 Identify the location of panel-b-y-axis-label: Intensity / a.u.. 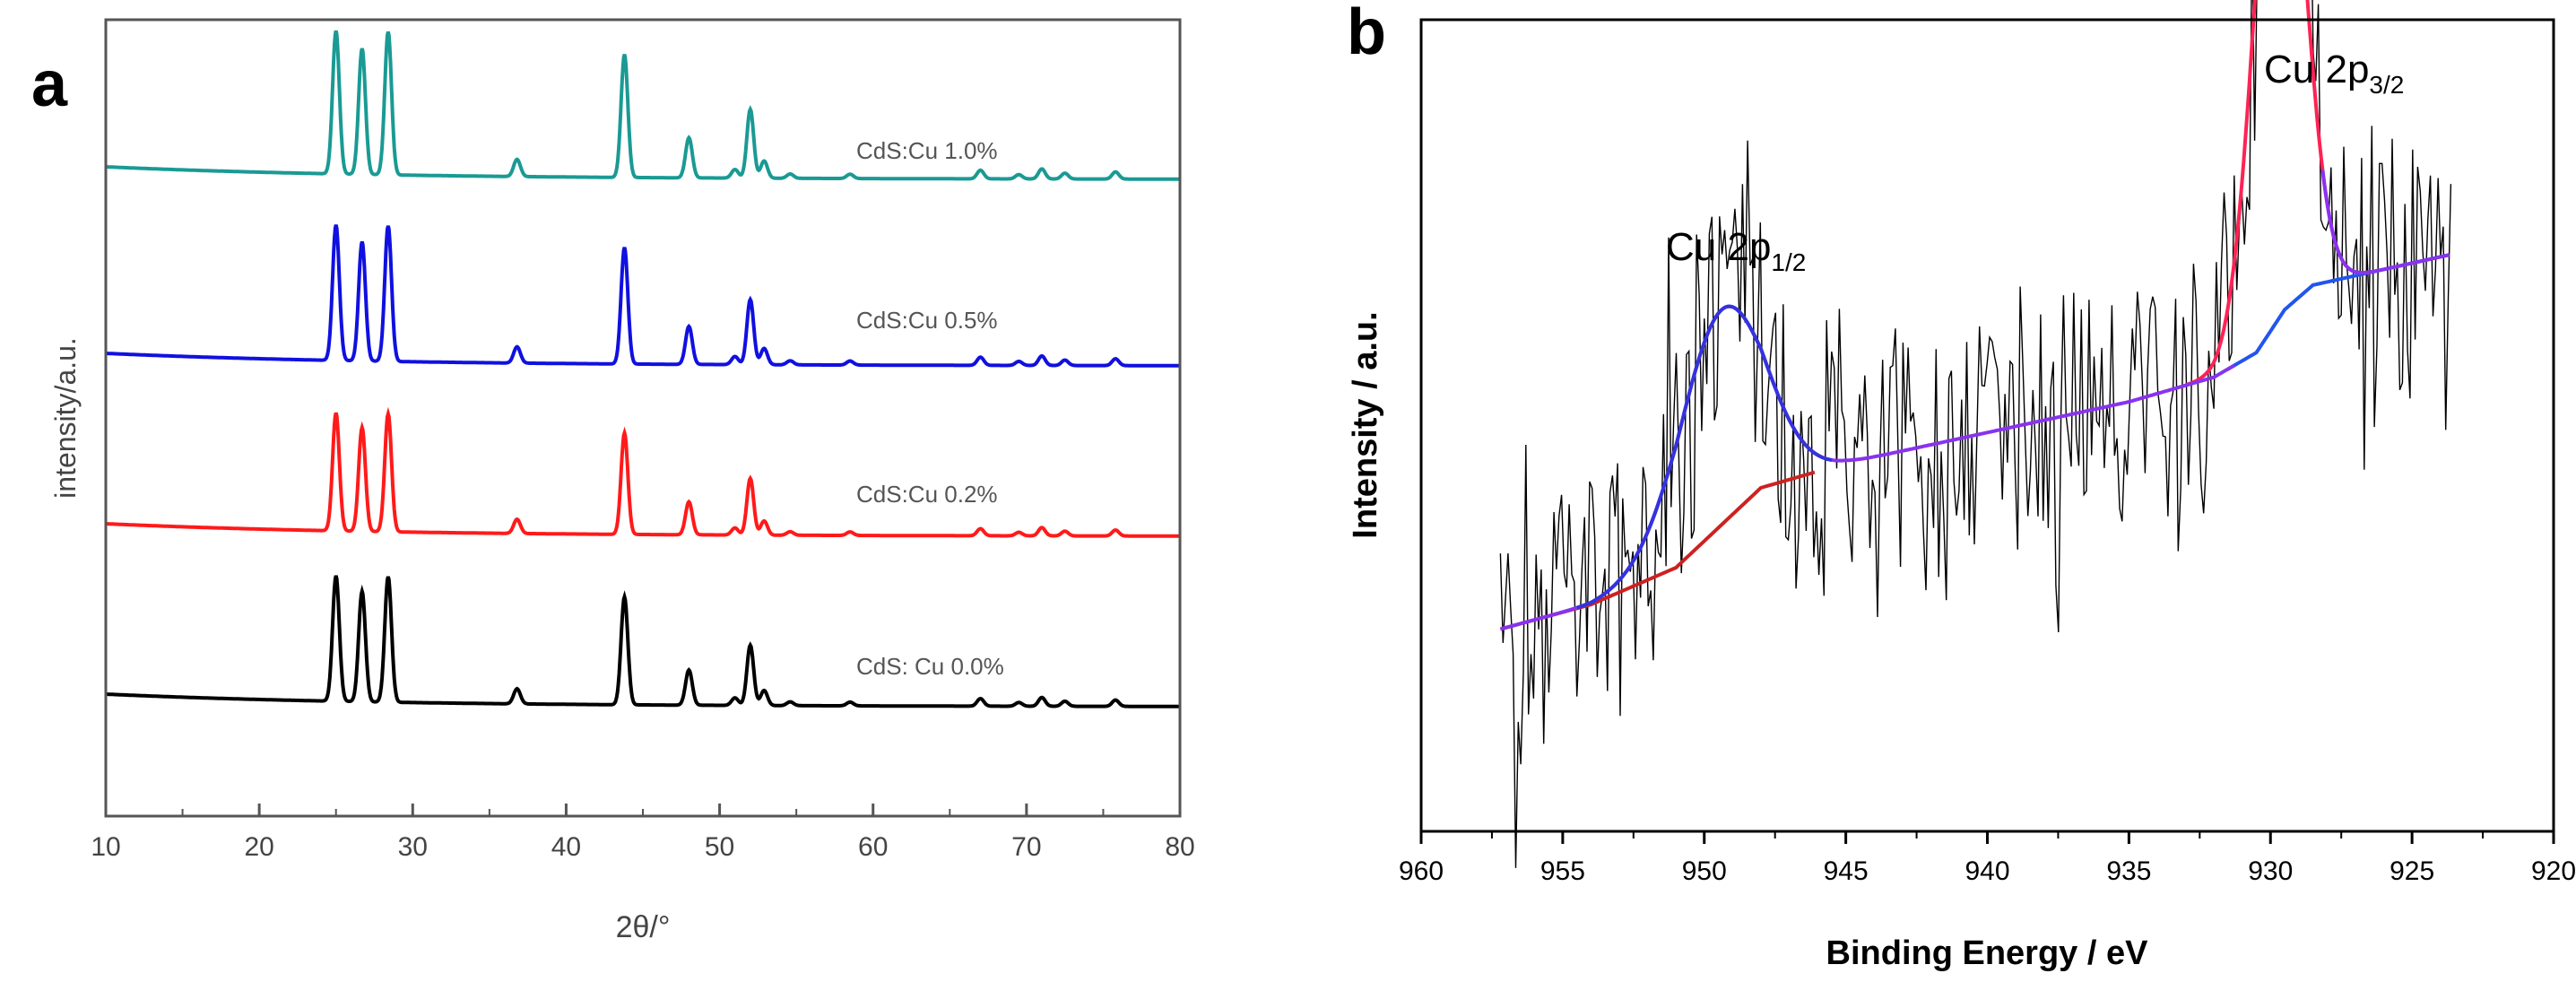
(1365, 424).